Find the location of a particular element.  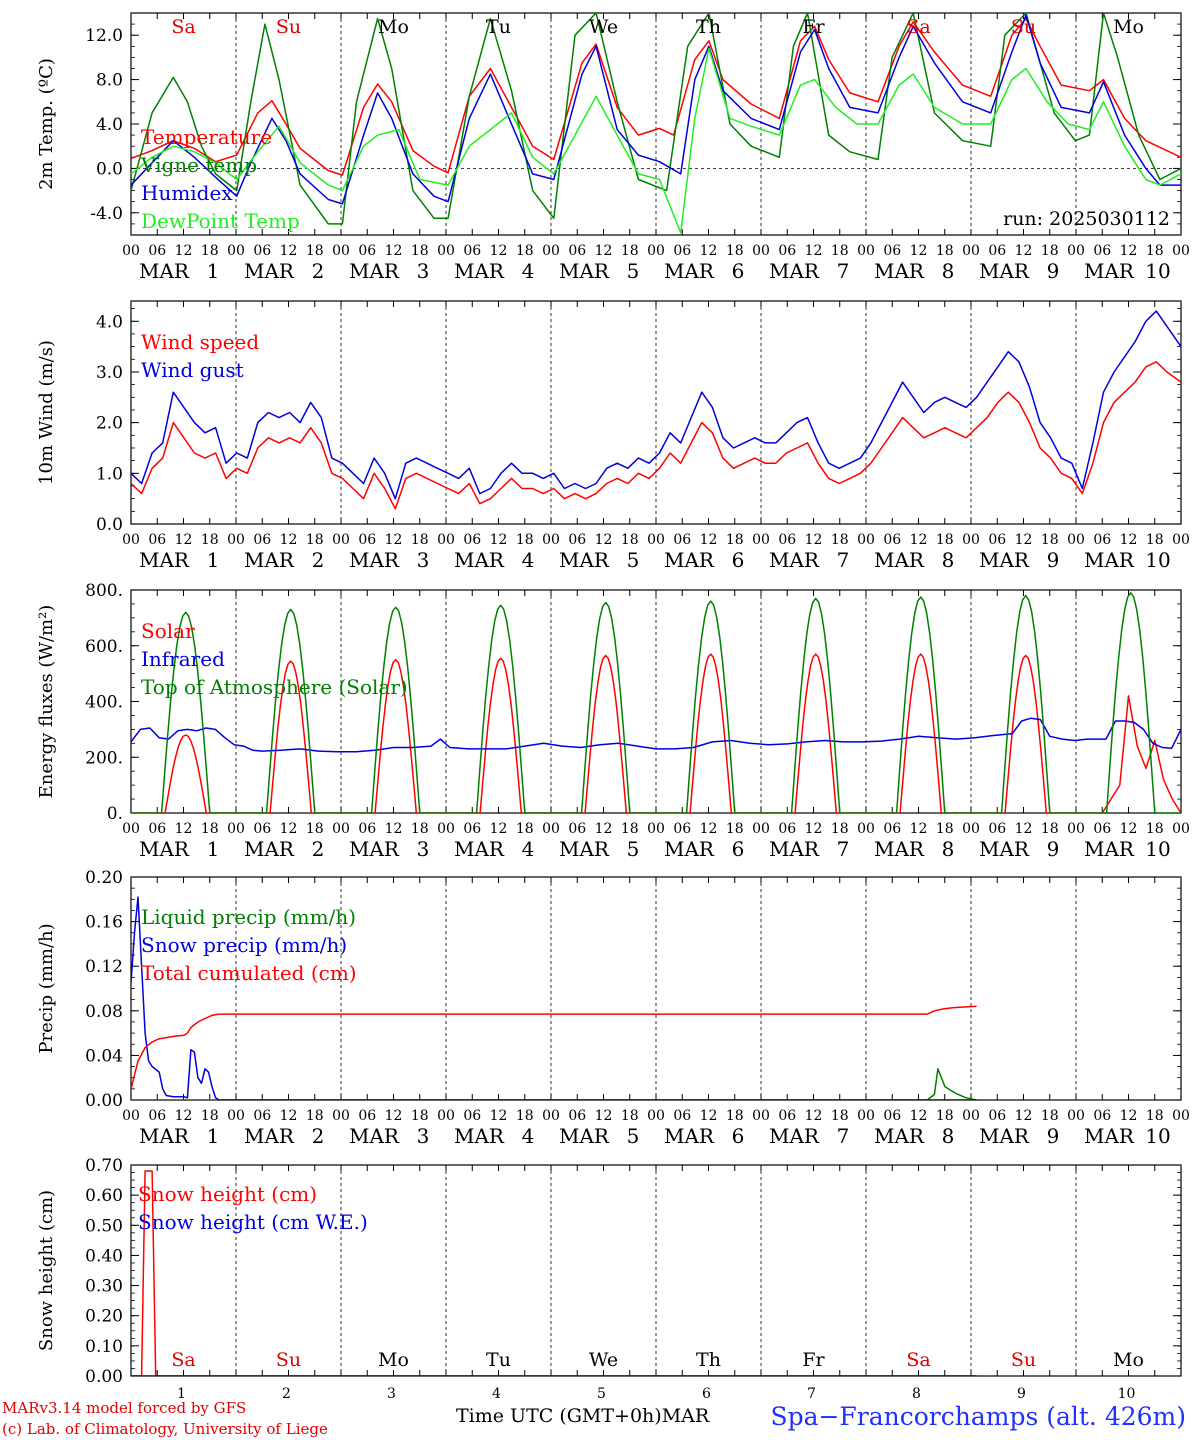

panel-frame is located at coordinates (656, 701).